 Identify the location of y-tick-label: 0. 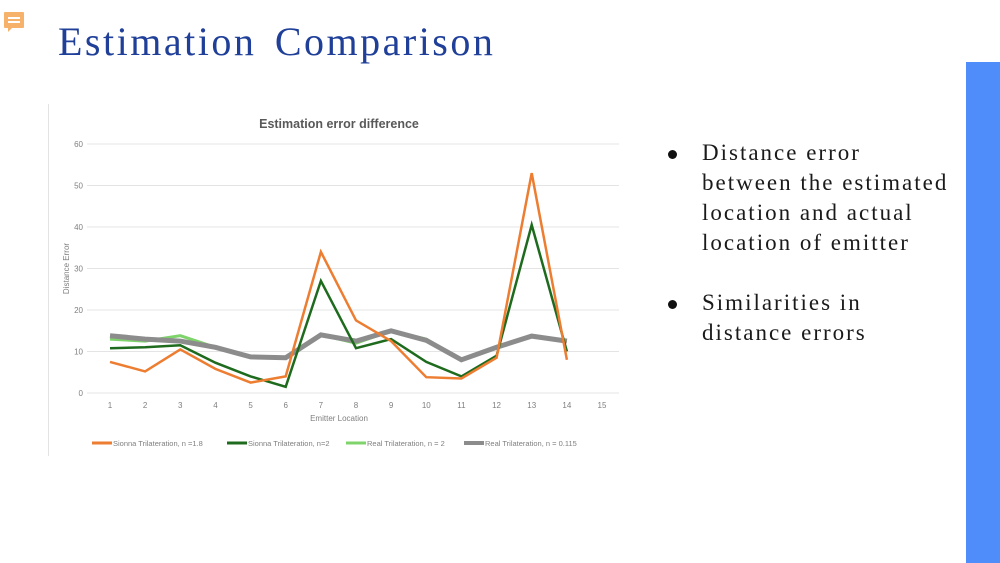
(81, 393).